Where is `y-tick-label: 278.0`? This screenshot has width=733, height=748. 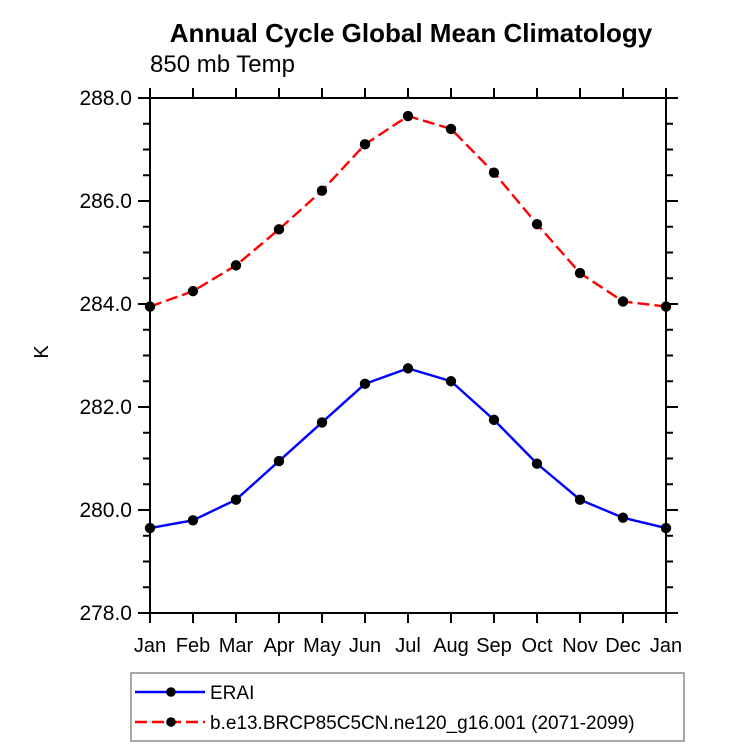
y-tick-label: 278.0 is located at coordinates (105, 613).